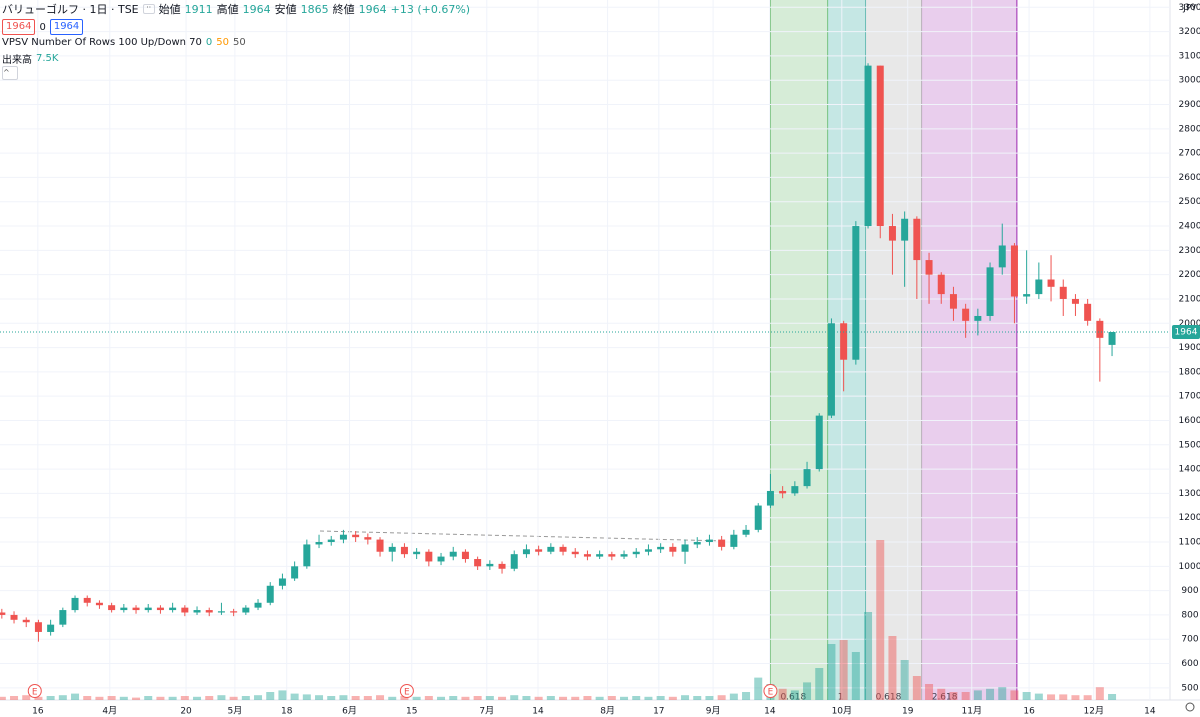  What do you see at coordinates (1189, 251) in the screenshot?
I see `y-tick-label: 2300` at bounding box center [1189, 251].